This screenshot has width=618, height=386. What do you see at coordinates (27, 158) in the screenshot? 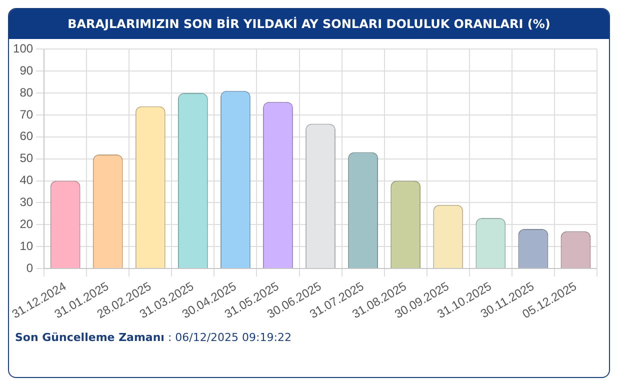
I see `y-tick-label: 50` at bounding box center [27, 158].